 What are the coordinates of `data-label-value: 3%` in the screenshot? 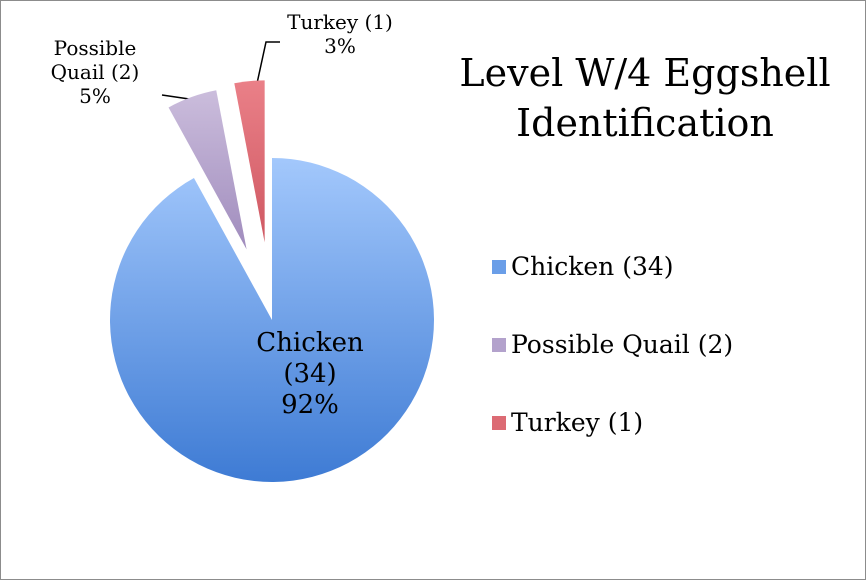 It's located at (340, 46).